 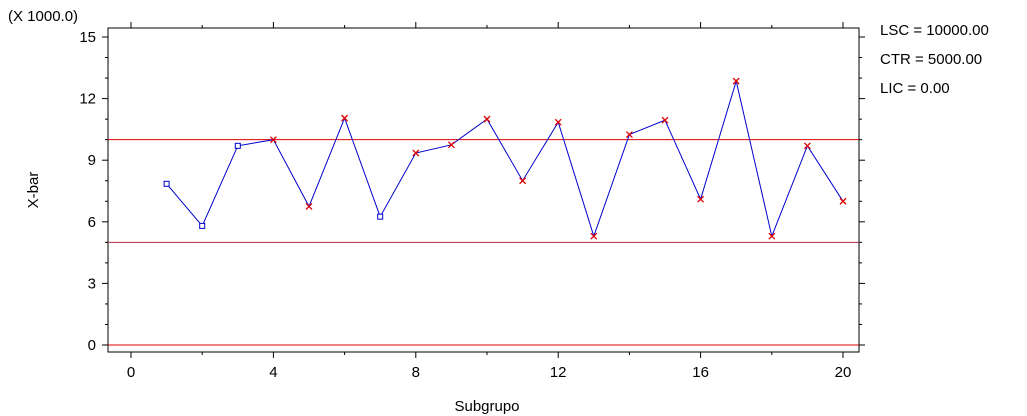 What do you see at coordinates (934, 30) in the screenshot?
I see `upper-limit-label: LSC = 10000.00` at bounding box center [934, 30].